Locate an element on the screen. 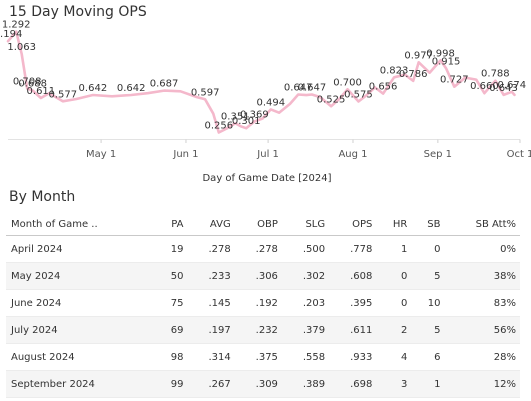 The height and width of the screenshot is (401, 531). table-row: April 2024 19 .278 .278 .500 .778 1 0 0% is located at coordinates (263, 249).